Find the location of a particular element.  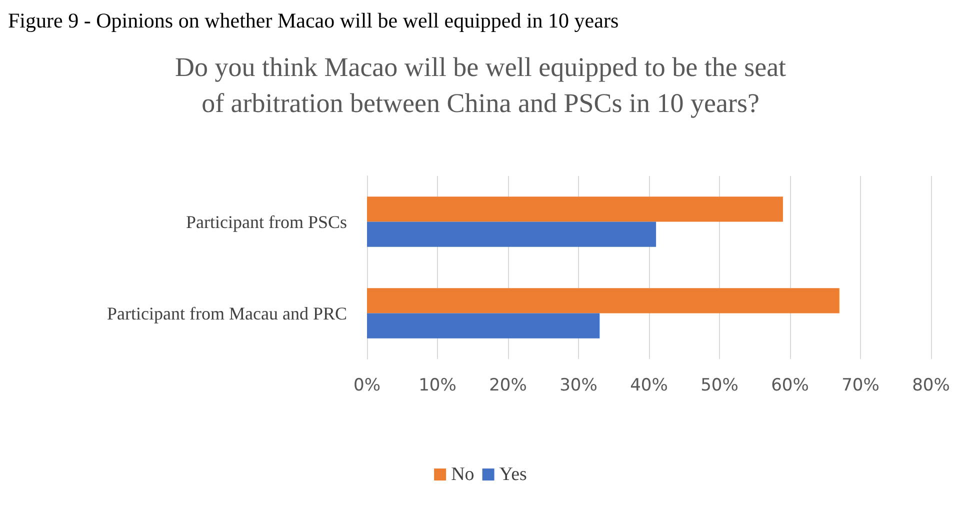

legend-label: No is located at coordinates (462, 474).